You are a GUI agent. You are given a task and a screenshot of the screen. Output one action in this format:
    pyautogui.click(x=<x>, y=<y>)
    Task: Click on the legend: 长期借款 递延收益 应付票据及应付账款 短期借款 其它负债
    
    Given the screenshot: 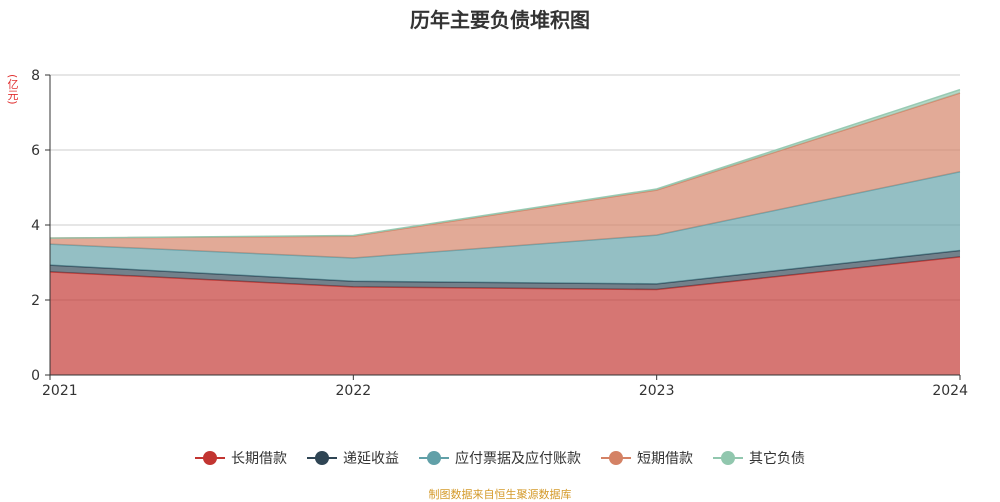 What is the action you would take?
    pyautogui.click(x=500, y=458)
    